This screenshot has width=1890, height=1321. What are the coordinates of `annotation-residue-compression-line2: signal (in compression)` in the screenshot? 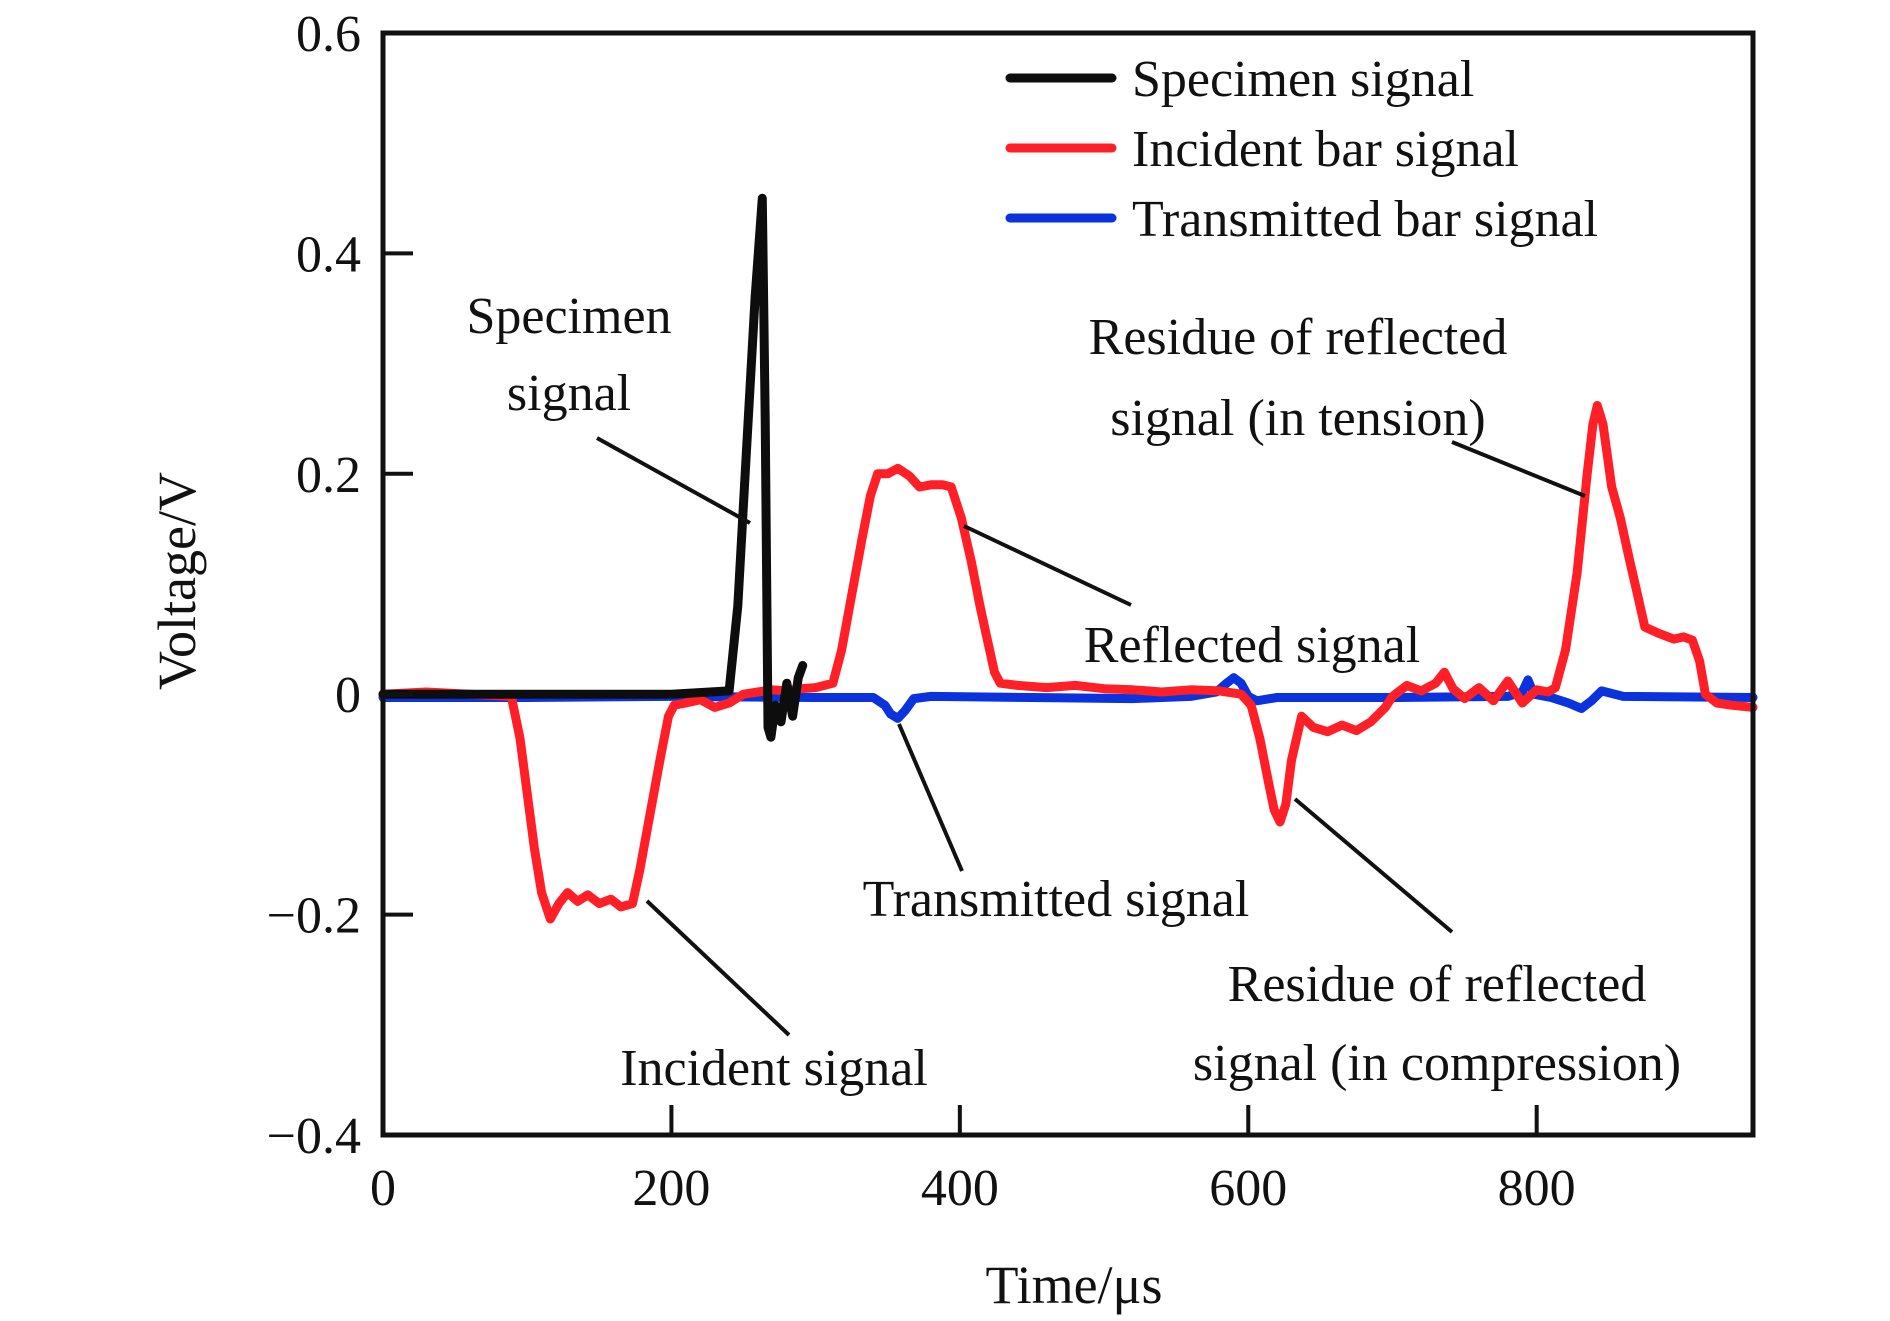 It's located at (1437, 1063).